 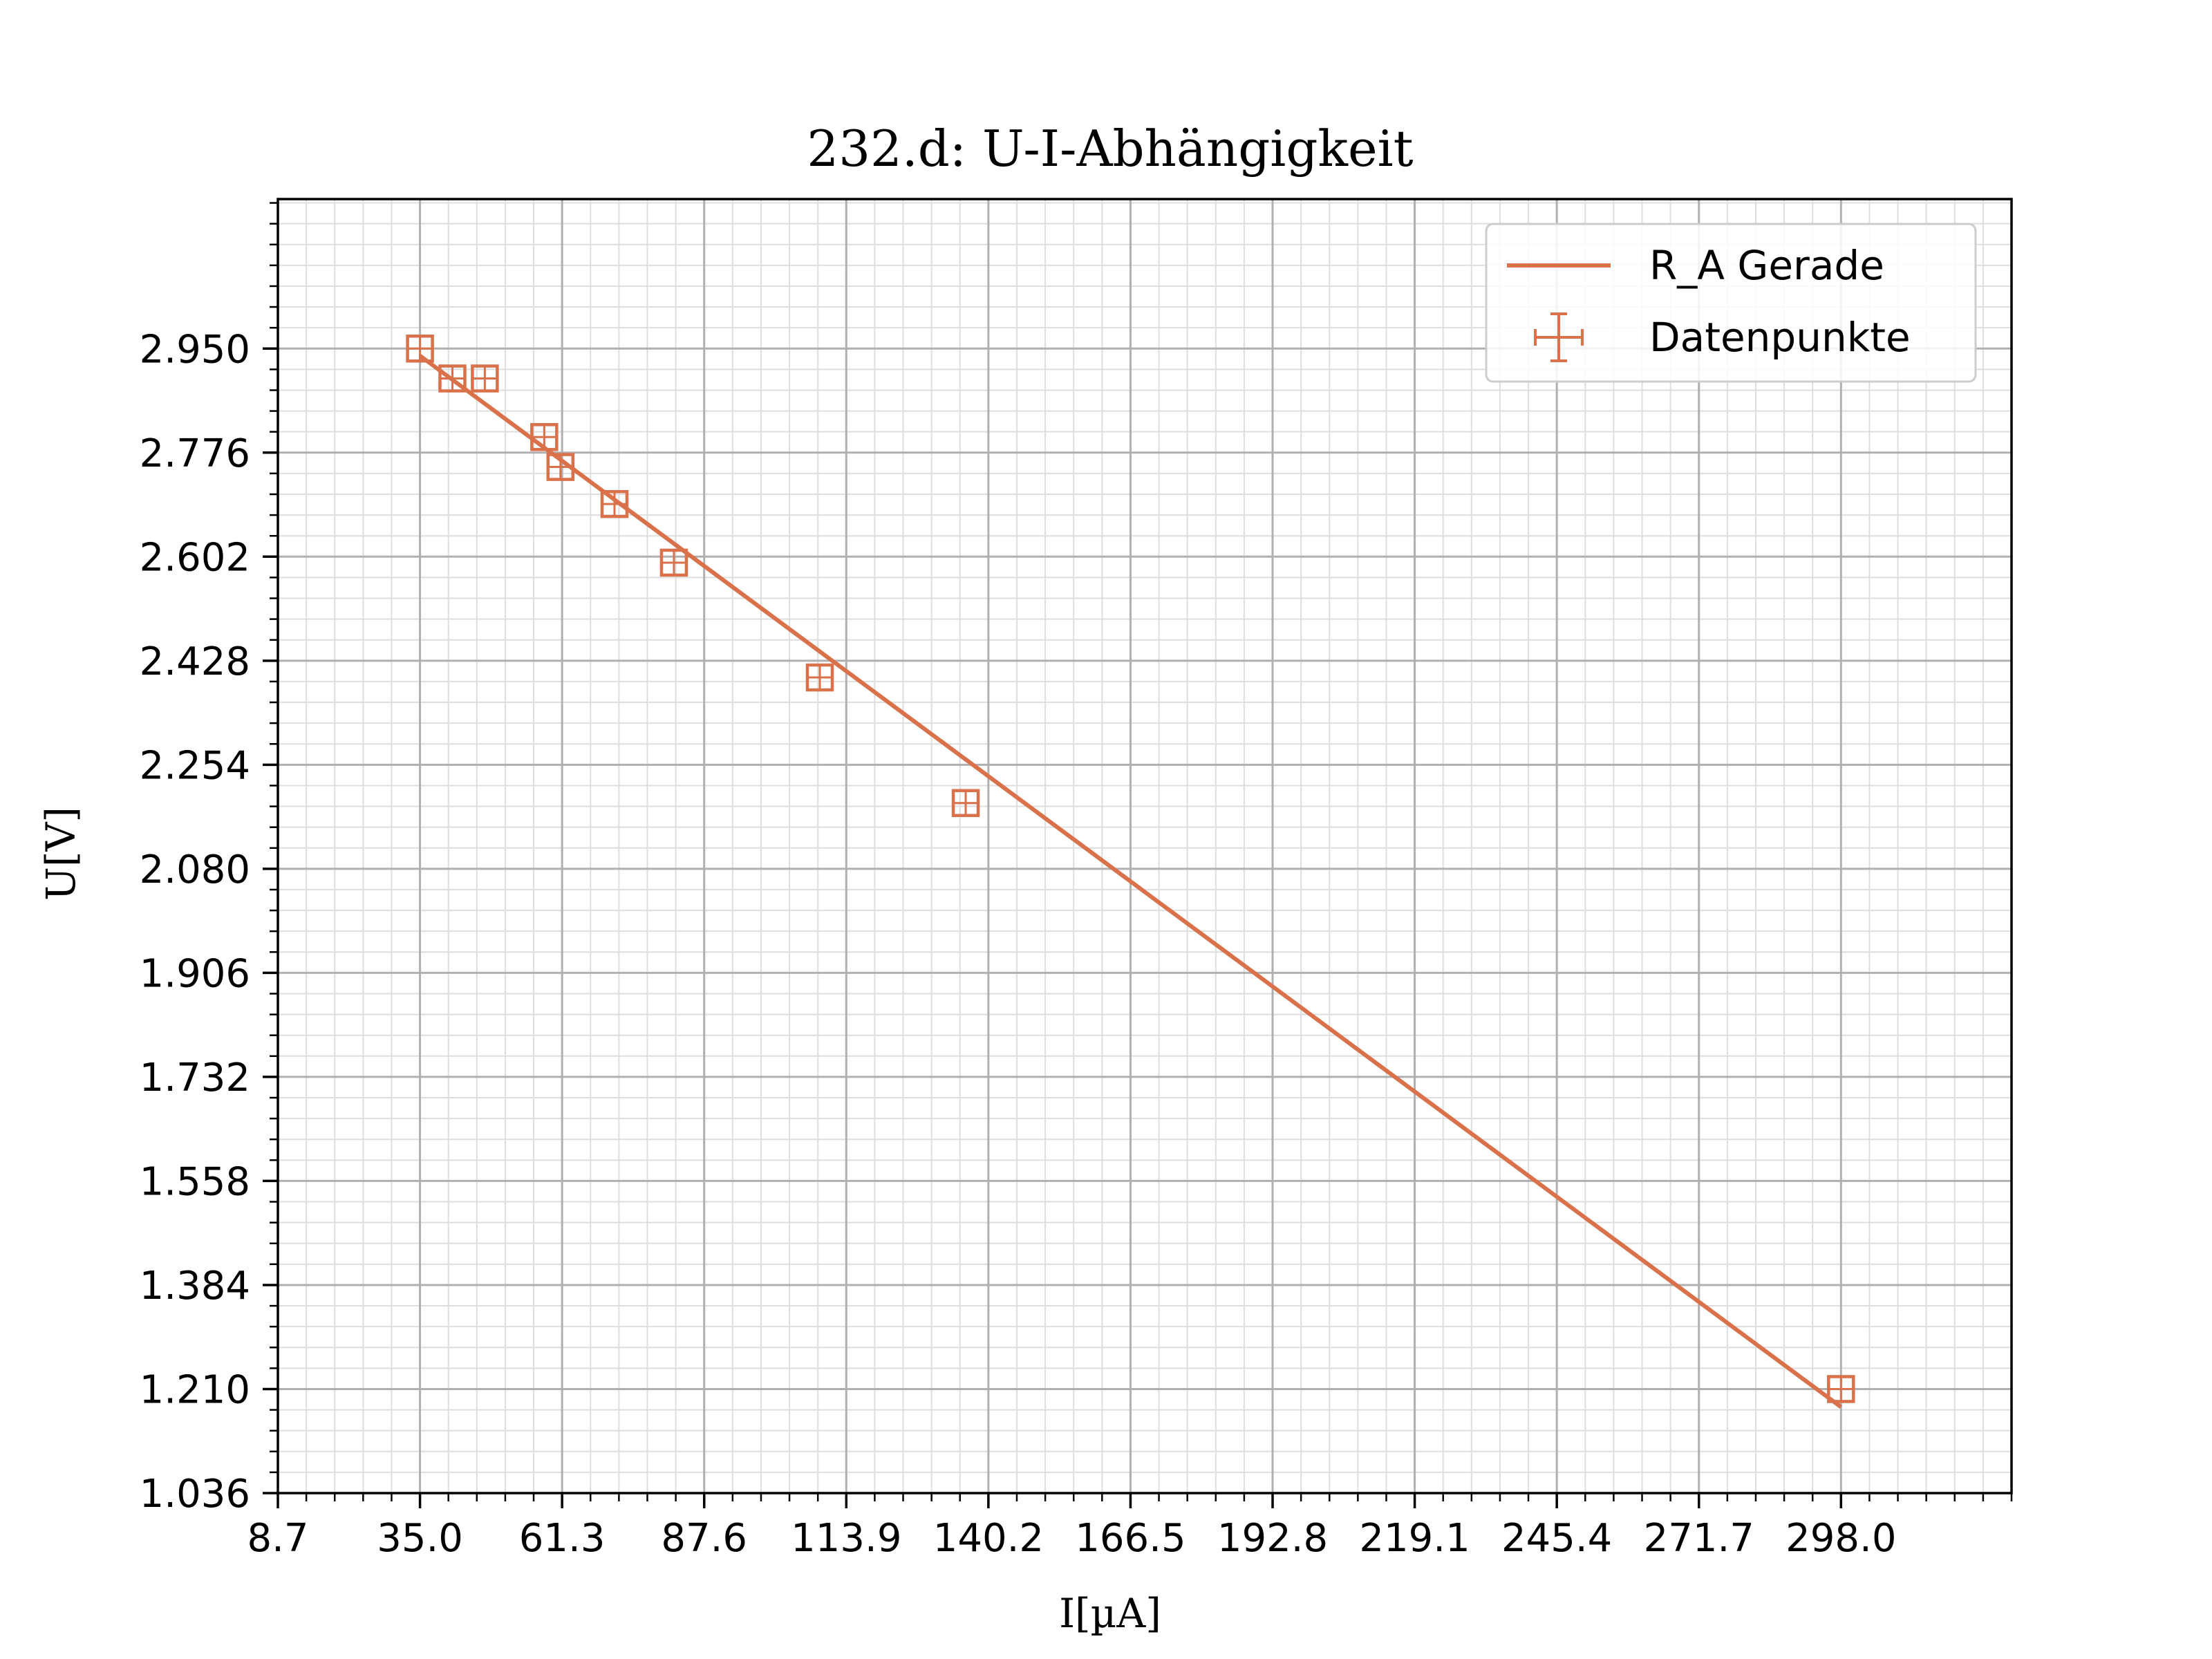 I want to click on x-tick-label: 140.2, so click(x=988, y=1539).